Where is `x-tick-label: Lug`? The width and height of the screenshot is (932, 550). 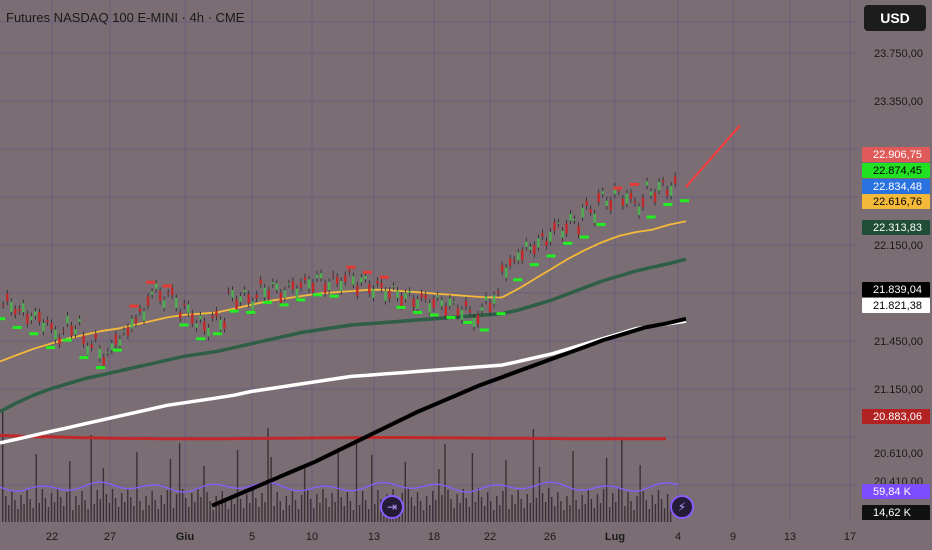
x-tick-label: Lug is located at coordinates (615, 537).